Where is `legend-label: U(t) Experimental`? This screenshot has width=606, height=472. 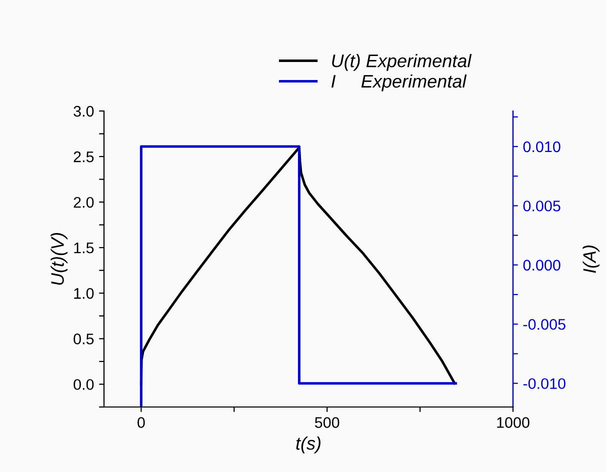
legend-label: U(t) Experimental is located at coordinates (402, 62).